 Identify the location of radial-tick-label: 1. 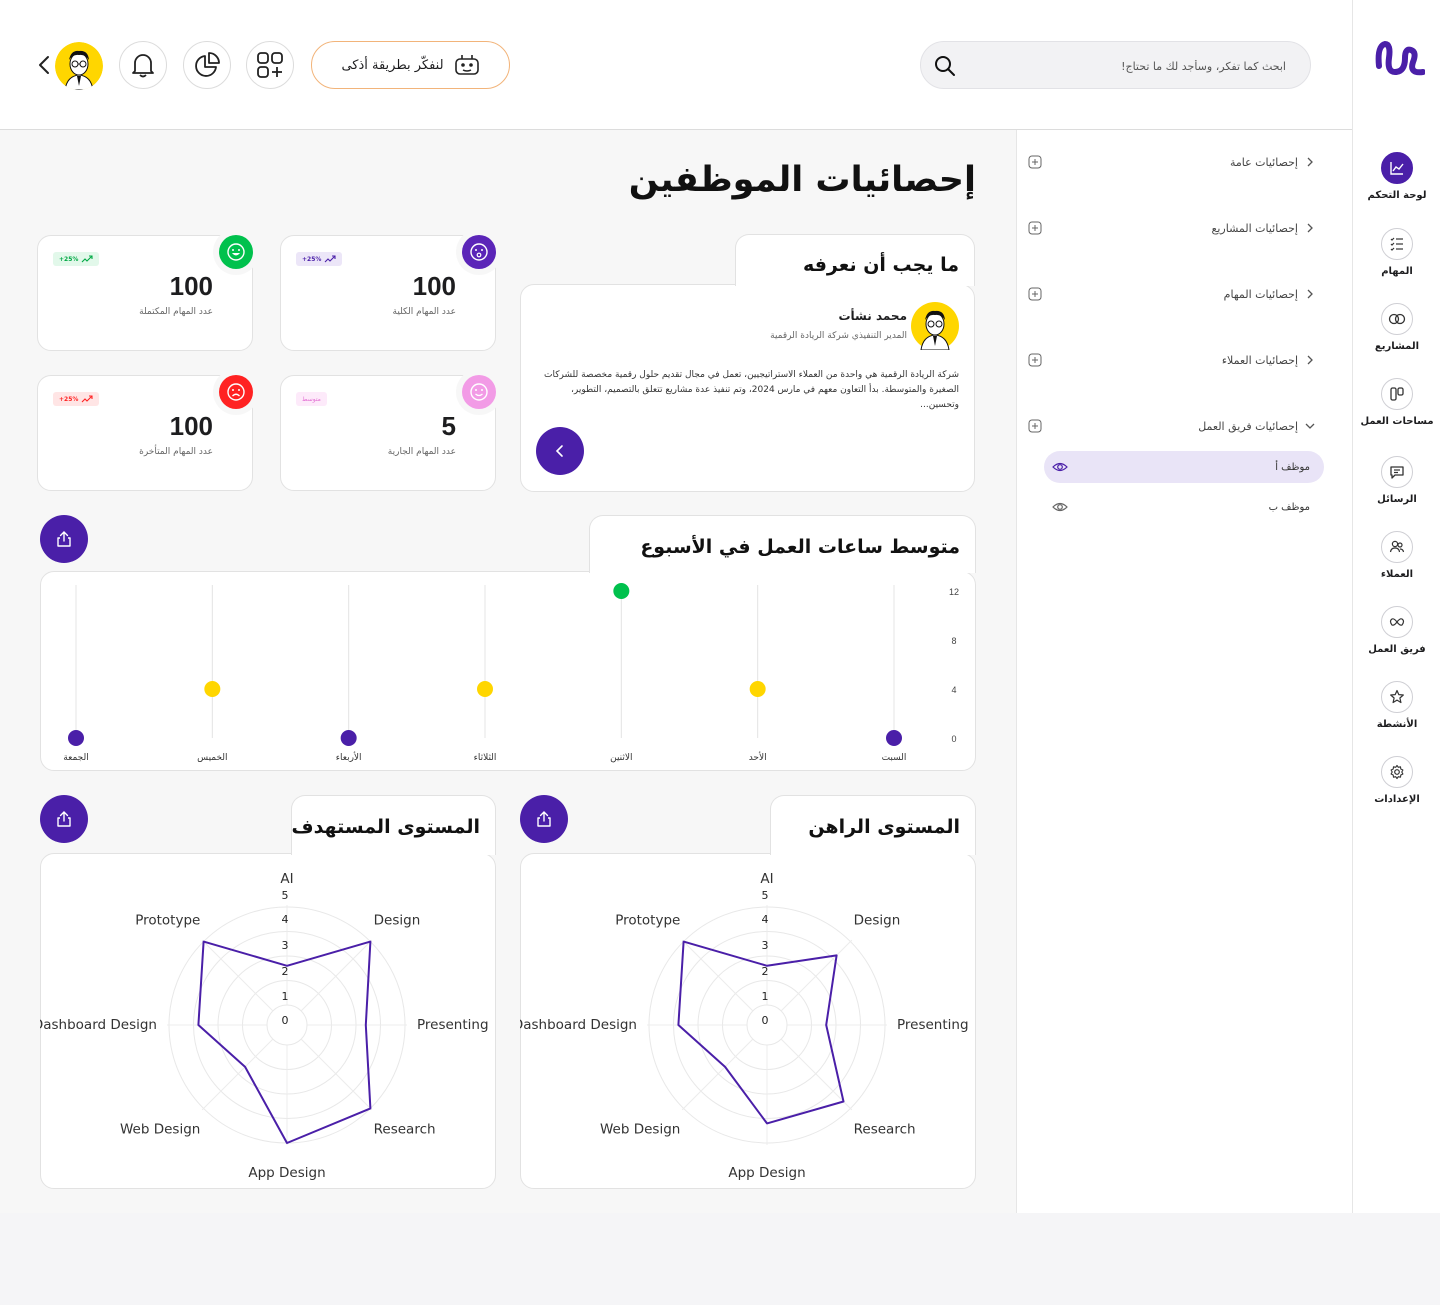
(285, 996).